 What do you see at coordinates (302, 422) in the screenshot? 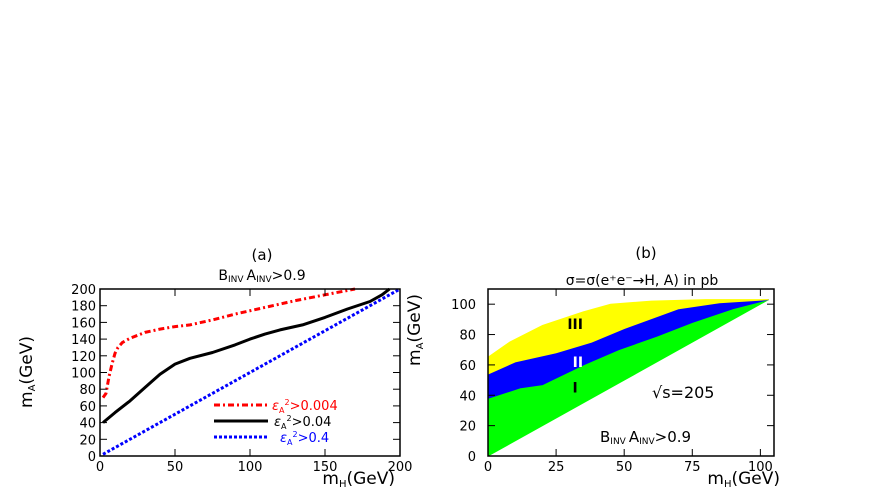
I see `legend-label-black: εA2>0.04` at bounding box center [302, 422].